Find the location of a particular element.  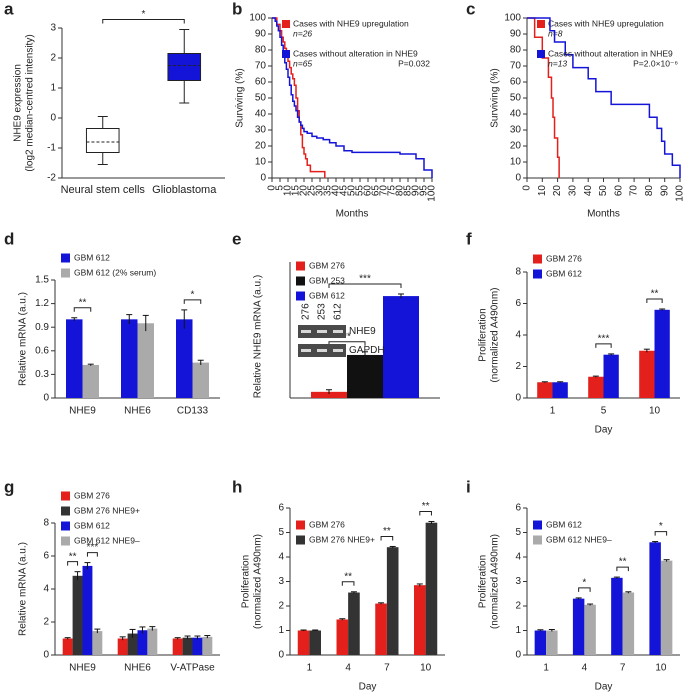

x-tick-label: 50 is located at coordinates (603, 191).